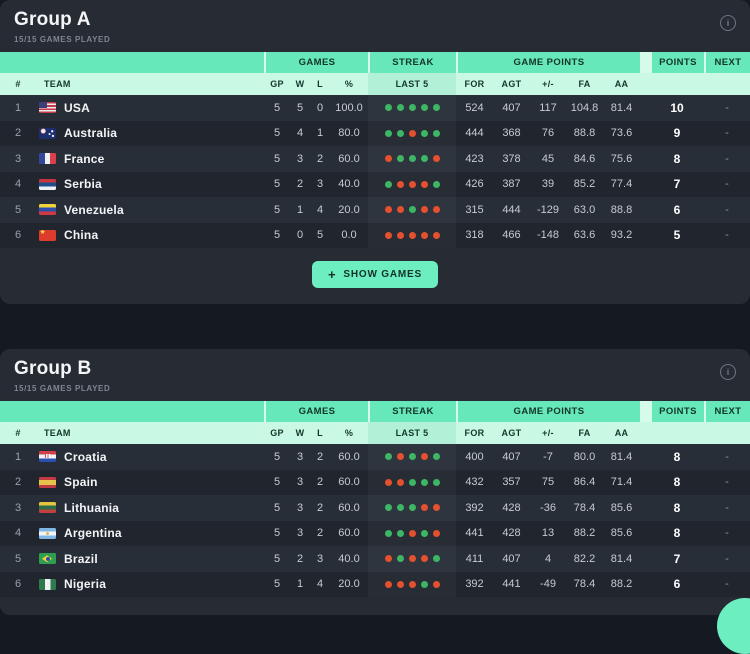 The image size is (750, 654). I want to click on team-name: China, so click(81, 235).